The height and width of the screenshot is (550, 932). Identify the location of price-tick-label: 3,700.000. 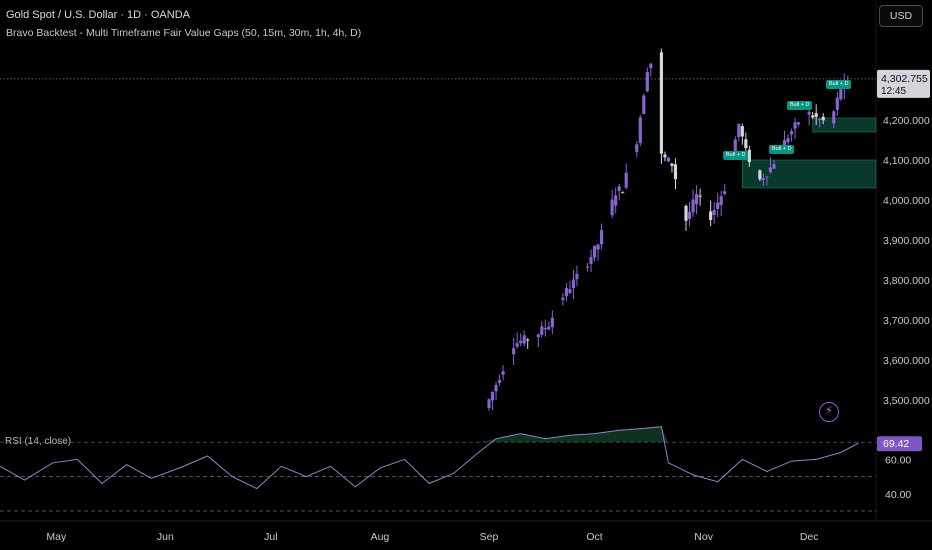
(906, 321).